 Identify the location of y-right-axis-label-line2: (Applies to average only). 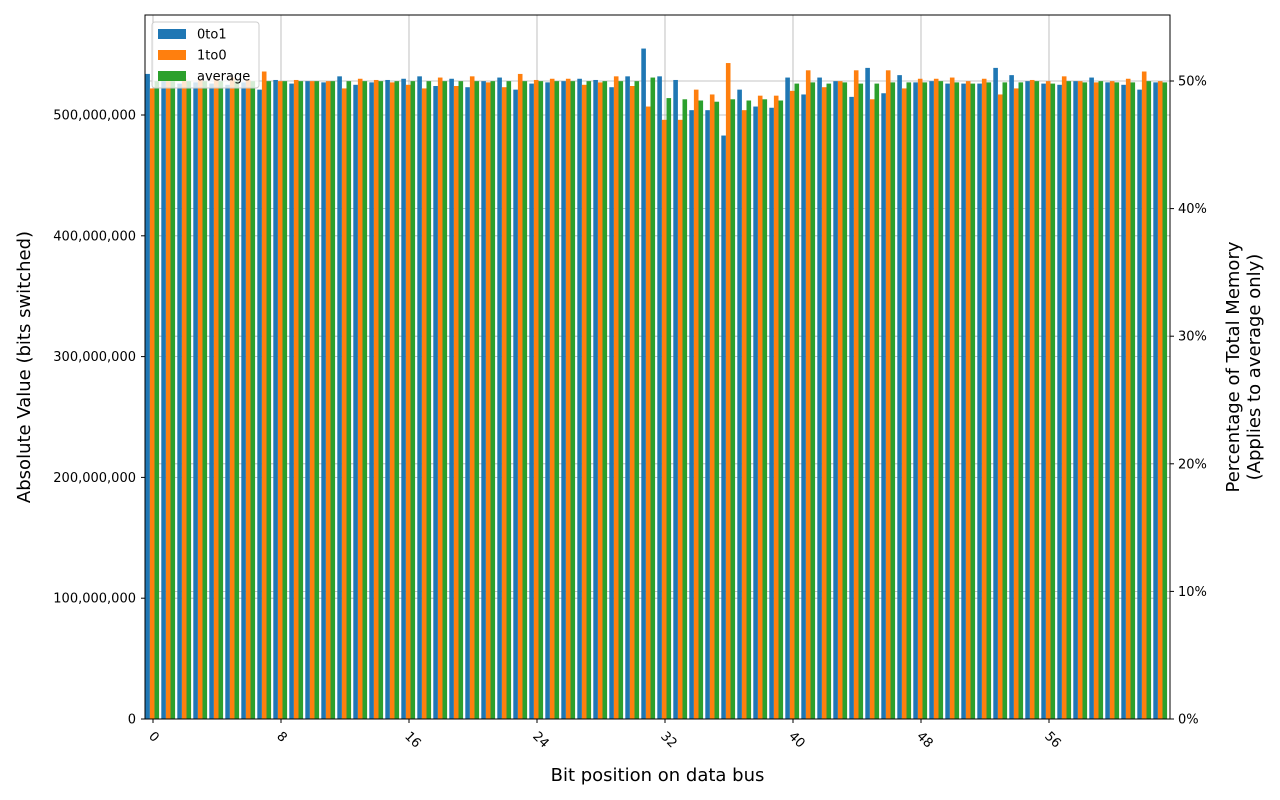
(1254, 367).